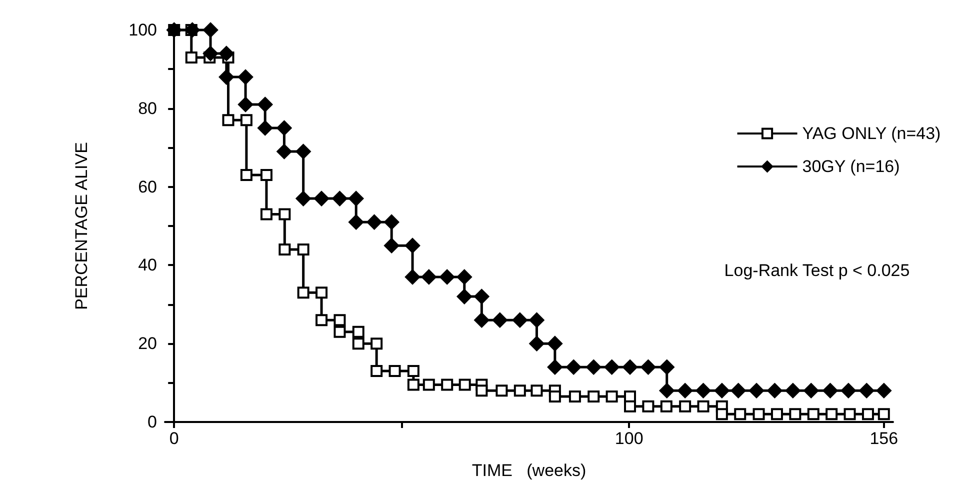 Image resolution: width=958 pixels, height=498 pixels. Describe the element at coordinates (871, 133) in the screenshot. I see `legend-label: YAG ONLY (n=43)` at that location.